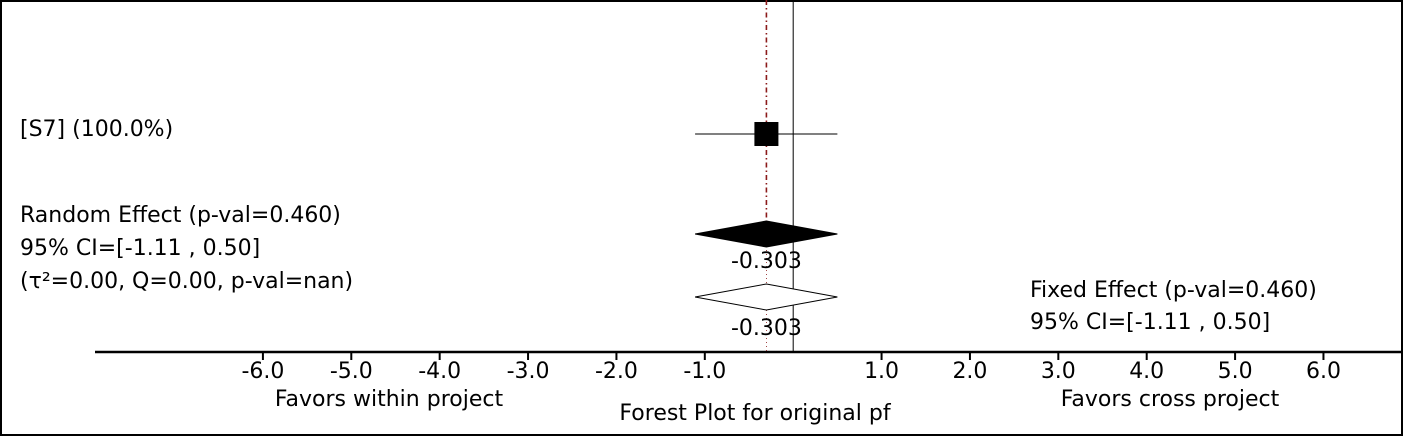 This screenshot has width=1403, height=436. What do you see at coordinates (180, 215) in the screenshot?
I see `random-effect-line: Random Effect (p-val=0.460)` at bounding box center [180, 215].